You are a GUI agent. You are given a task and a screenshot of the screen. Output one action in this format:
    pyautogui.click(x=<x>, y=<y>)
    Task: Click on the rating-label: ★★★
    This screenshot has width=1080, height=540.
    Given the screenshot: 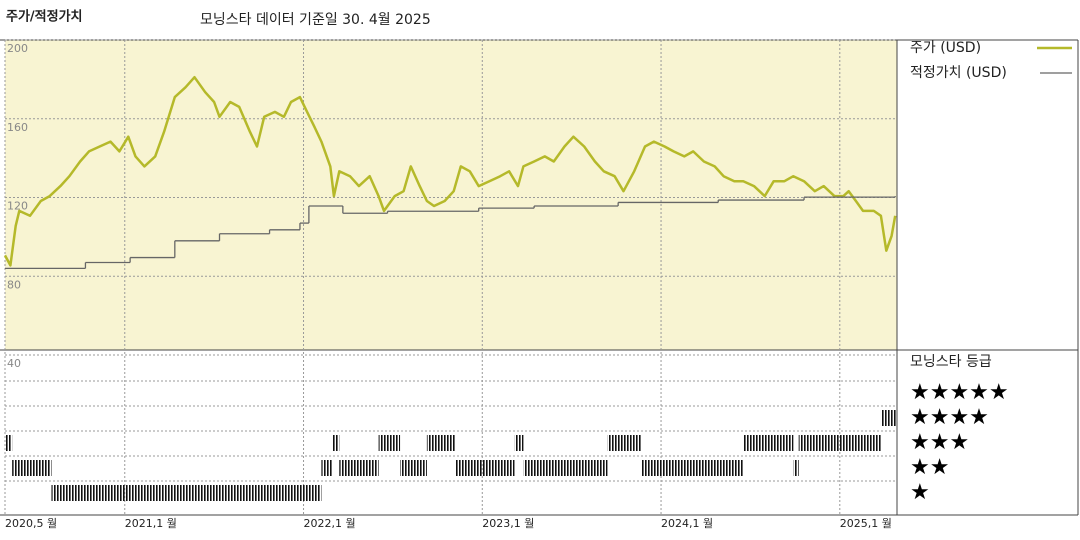 What is the action you would take?
    pyautogui.click(x=939, y=442)
    